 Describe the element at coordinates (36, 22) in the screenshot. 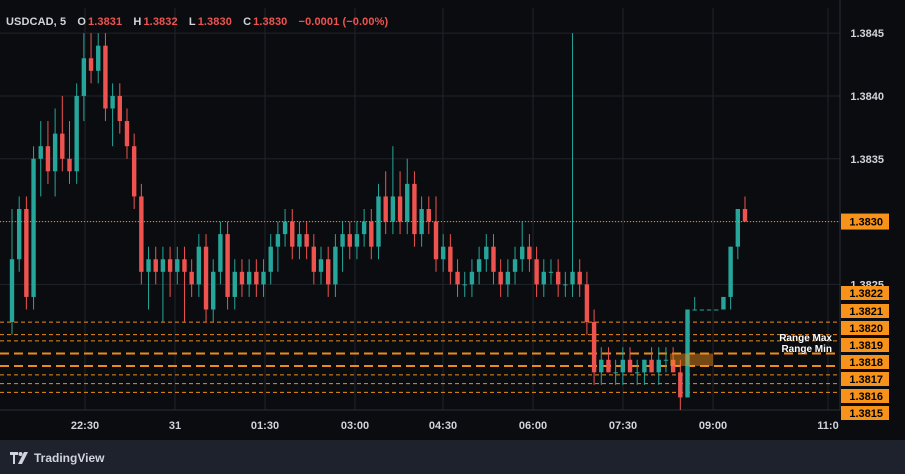

I see `symbol-label: USDCAD, 5` at that location.